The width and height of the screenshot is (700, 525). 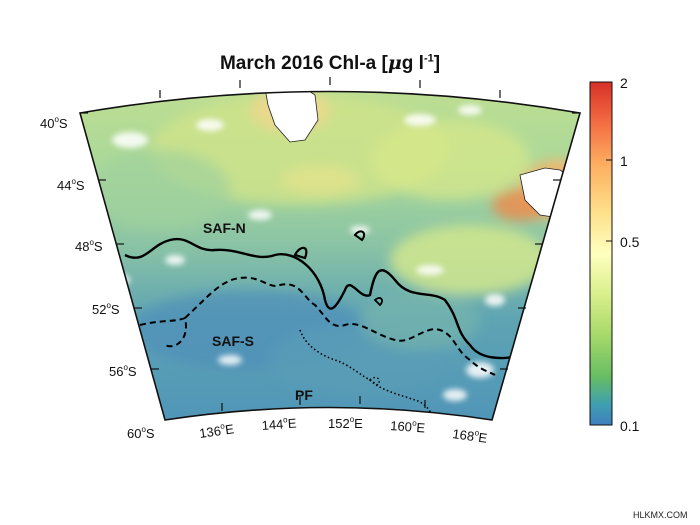 I want to click on colorbar, so click(x=601, y=253).